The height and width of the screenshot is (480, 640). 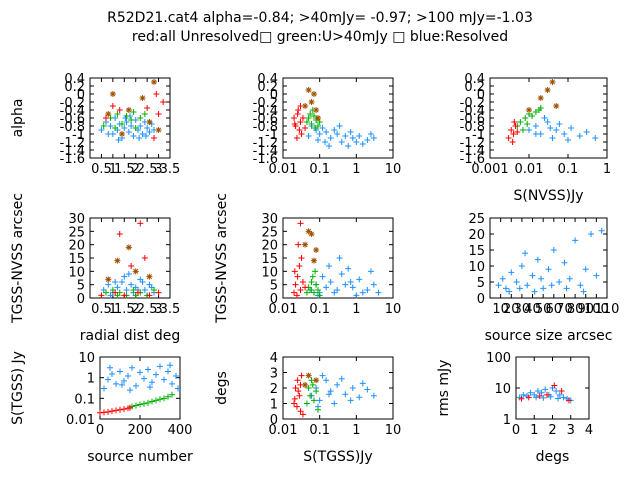 I want to click on y-axis-label: alpha, so click(x=18, y=118).